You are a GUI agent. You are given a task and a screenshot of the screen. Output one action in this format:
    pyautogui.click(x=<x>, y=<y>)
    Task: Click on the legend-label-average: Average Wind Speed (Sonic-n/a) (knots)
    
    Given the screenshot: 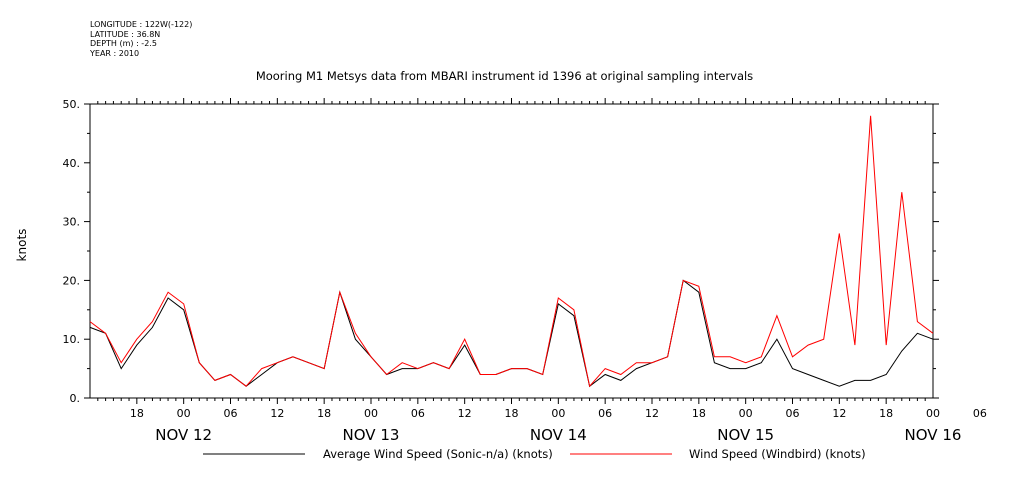 What is the action you would take?
    pyautogui.click(x=438, y=454)
    